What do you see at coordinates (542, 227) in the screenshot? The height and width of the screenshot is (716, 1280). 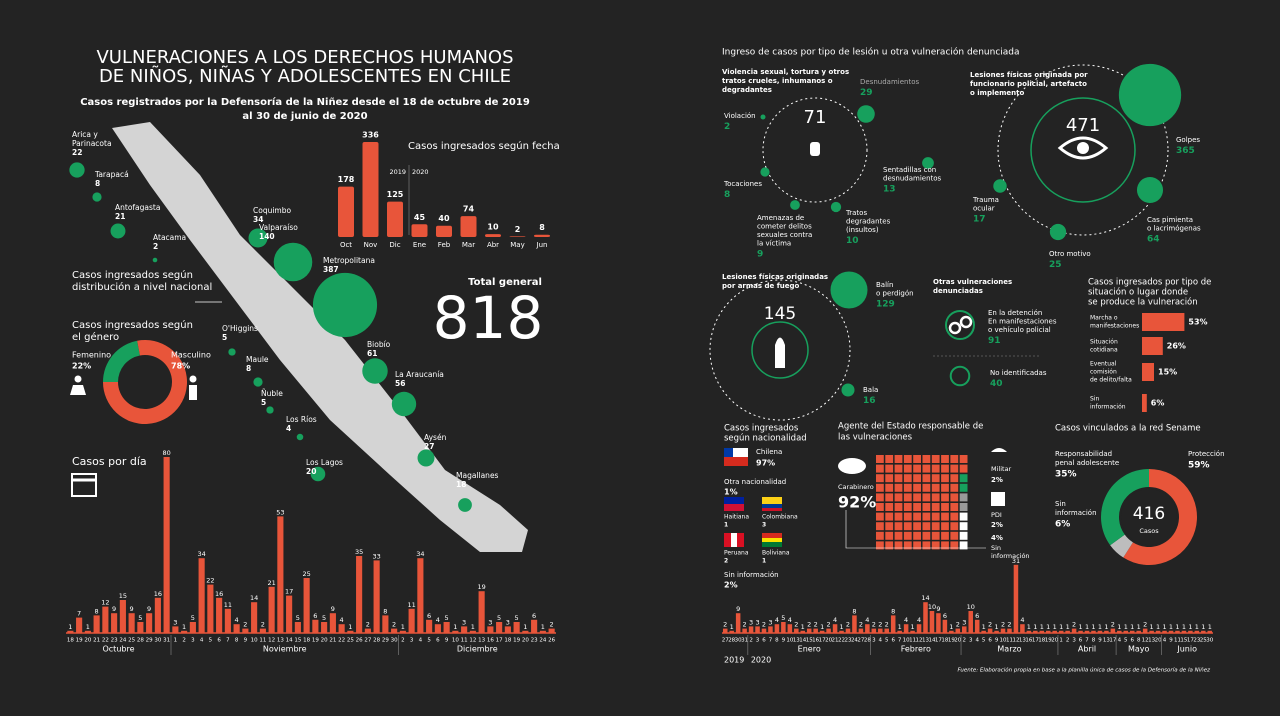 I see `value-label: 8` at bounding box center [542, 227].